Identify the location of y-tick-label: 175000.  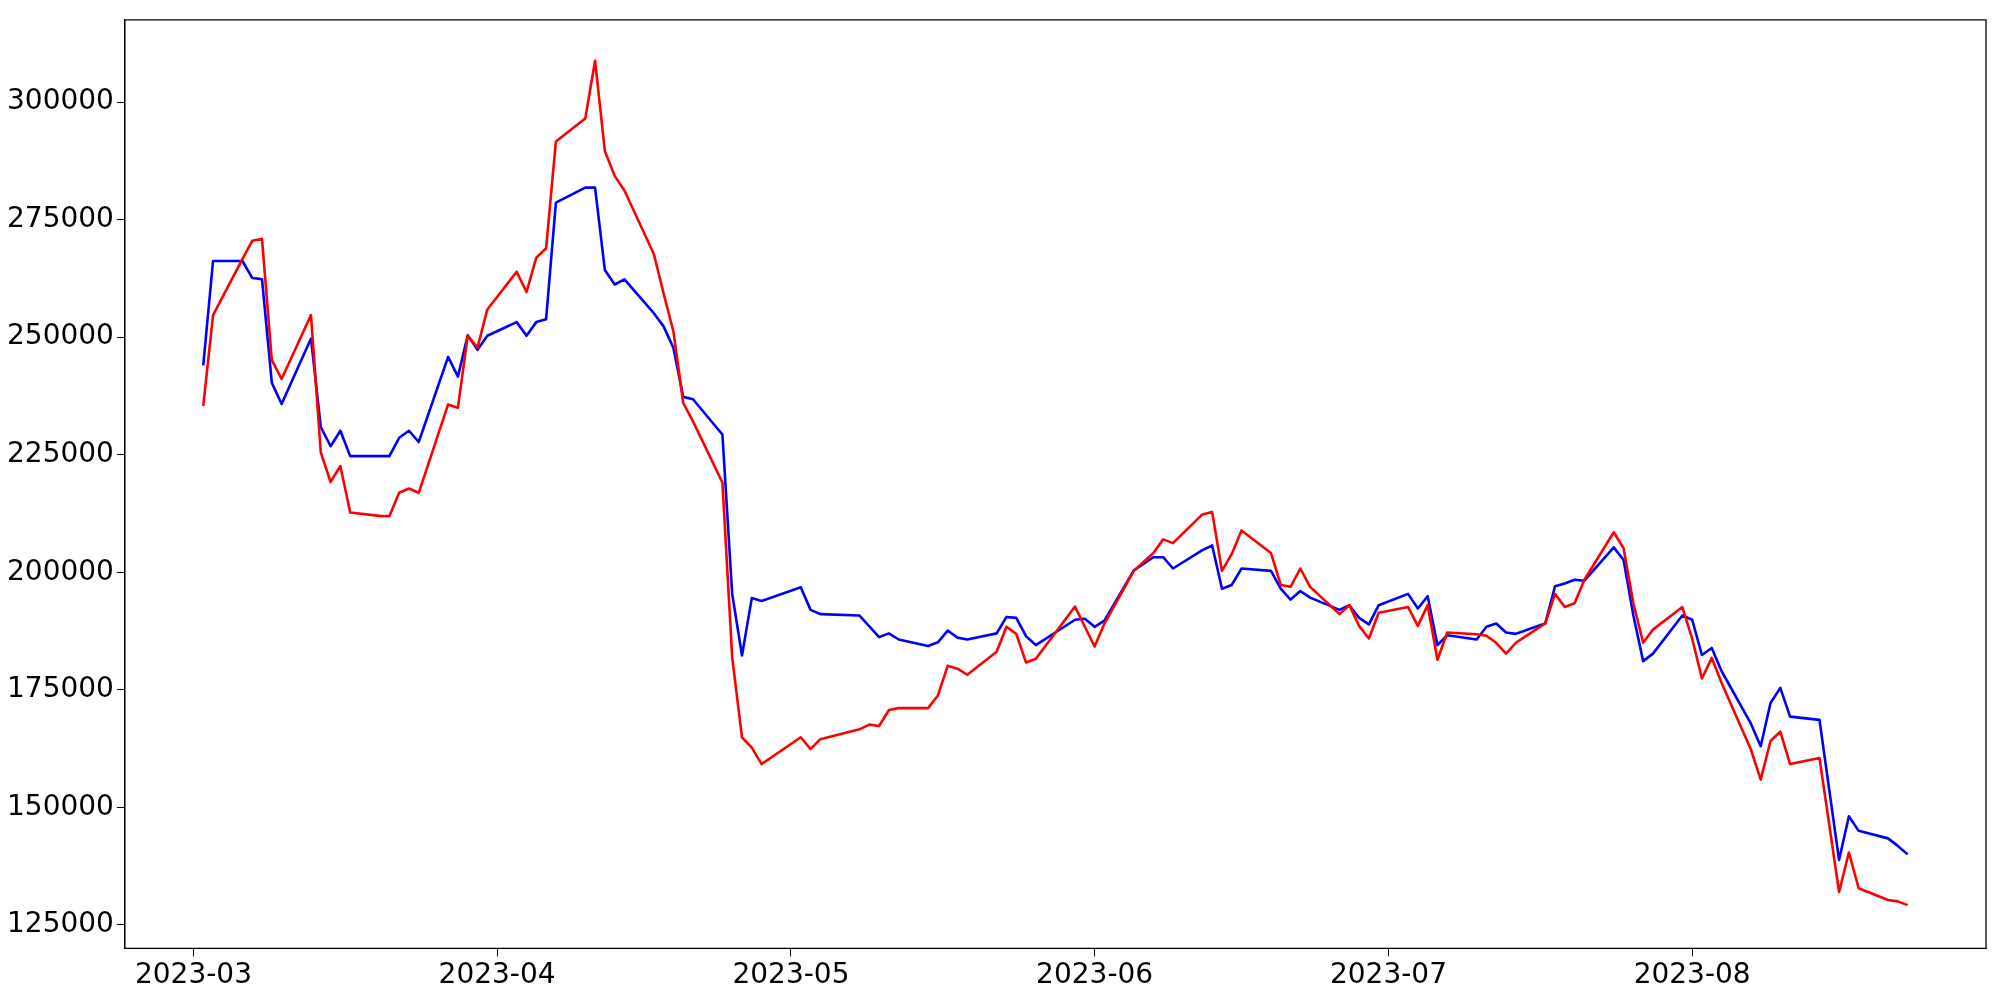
(60, 688).